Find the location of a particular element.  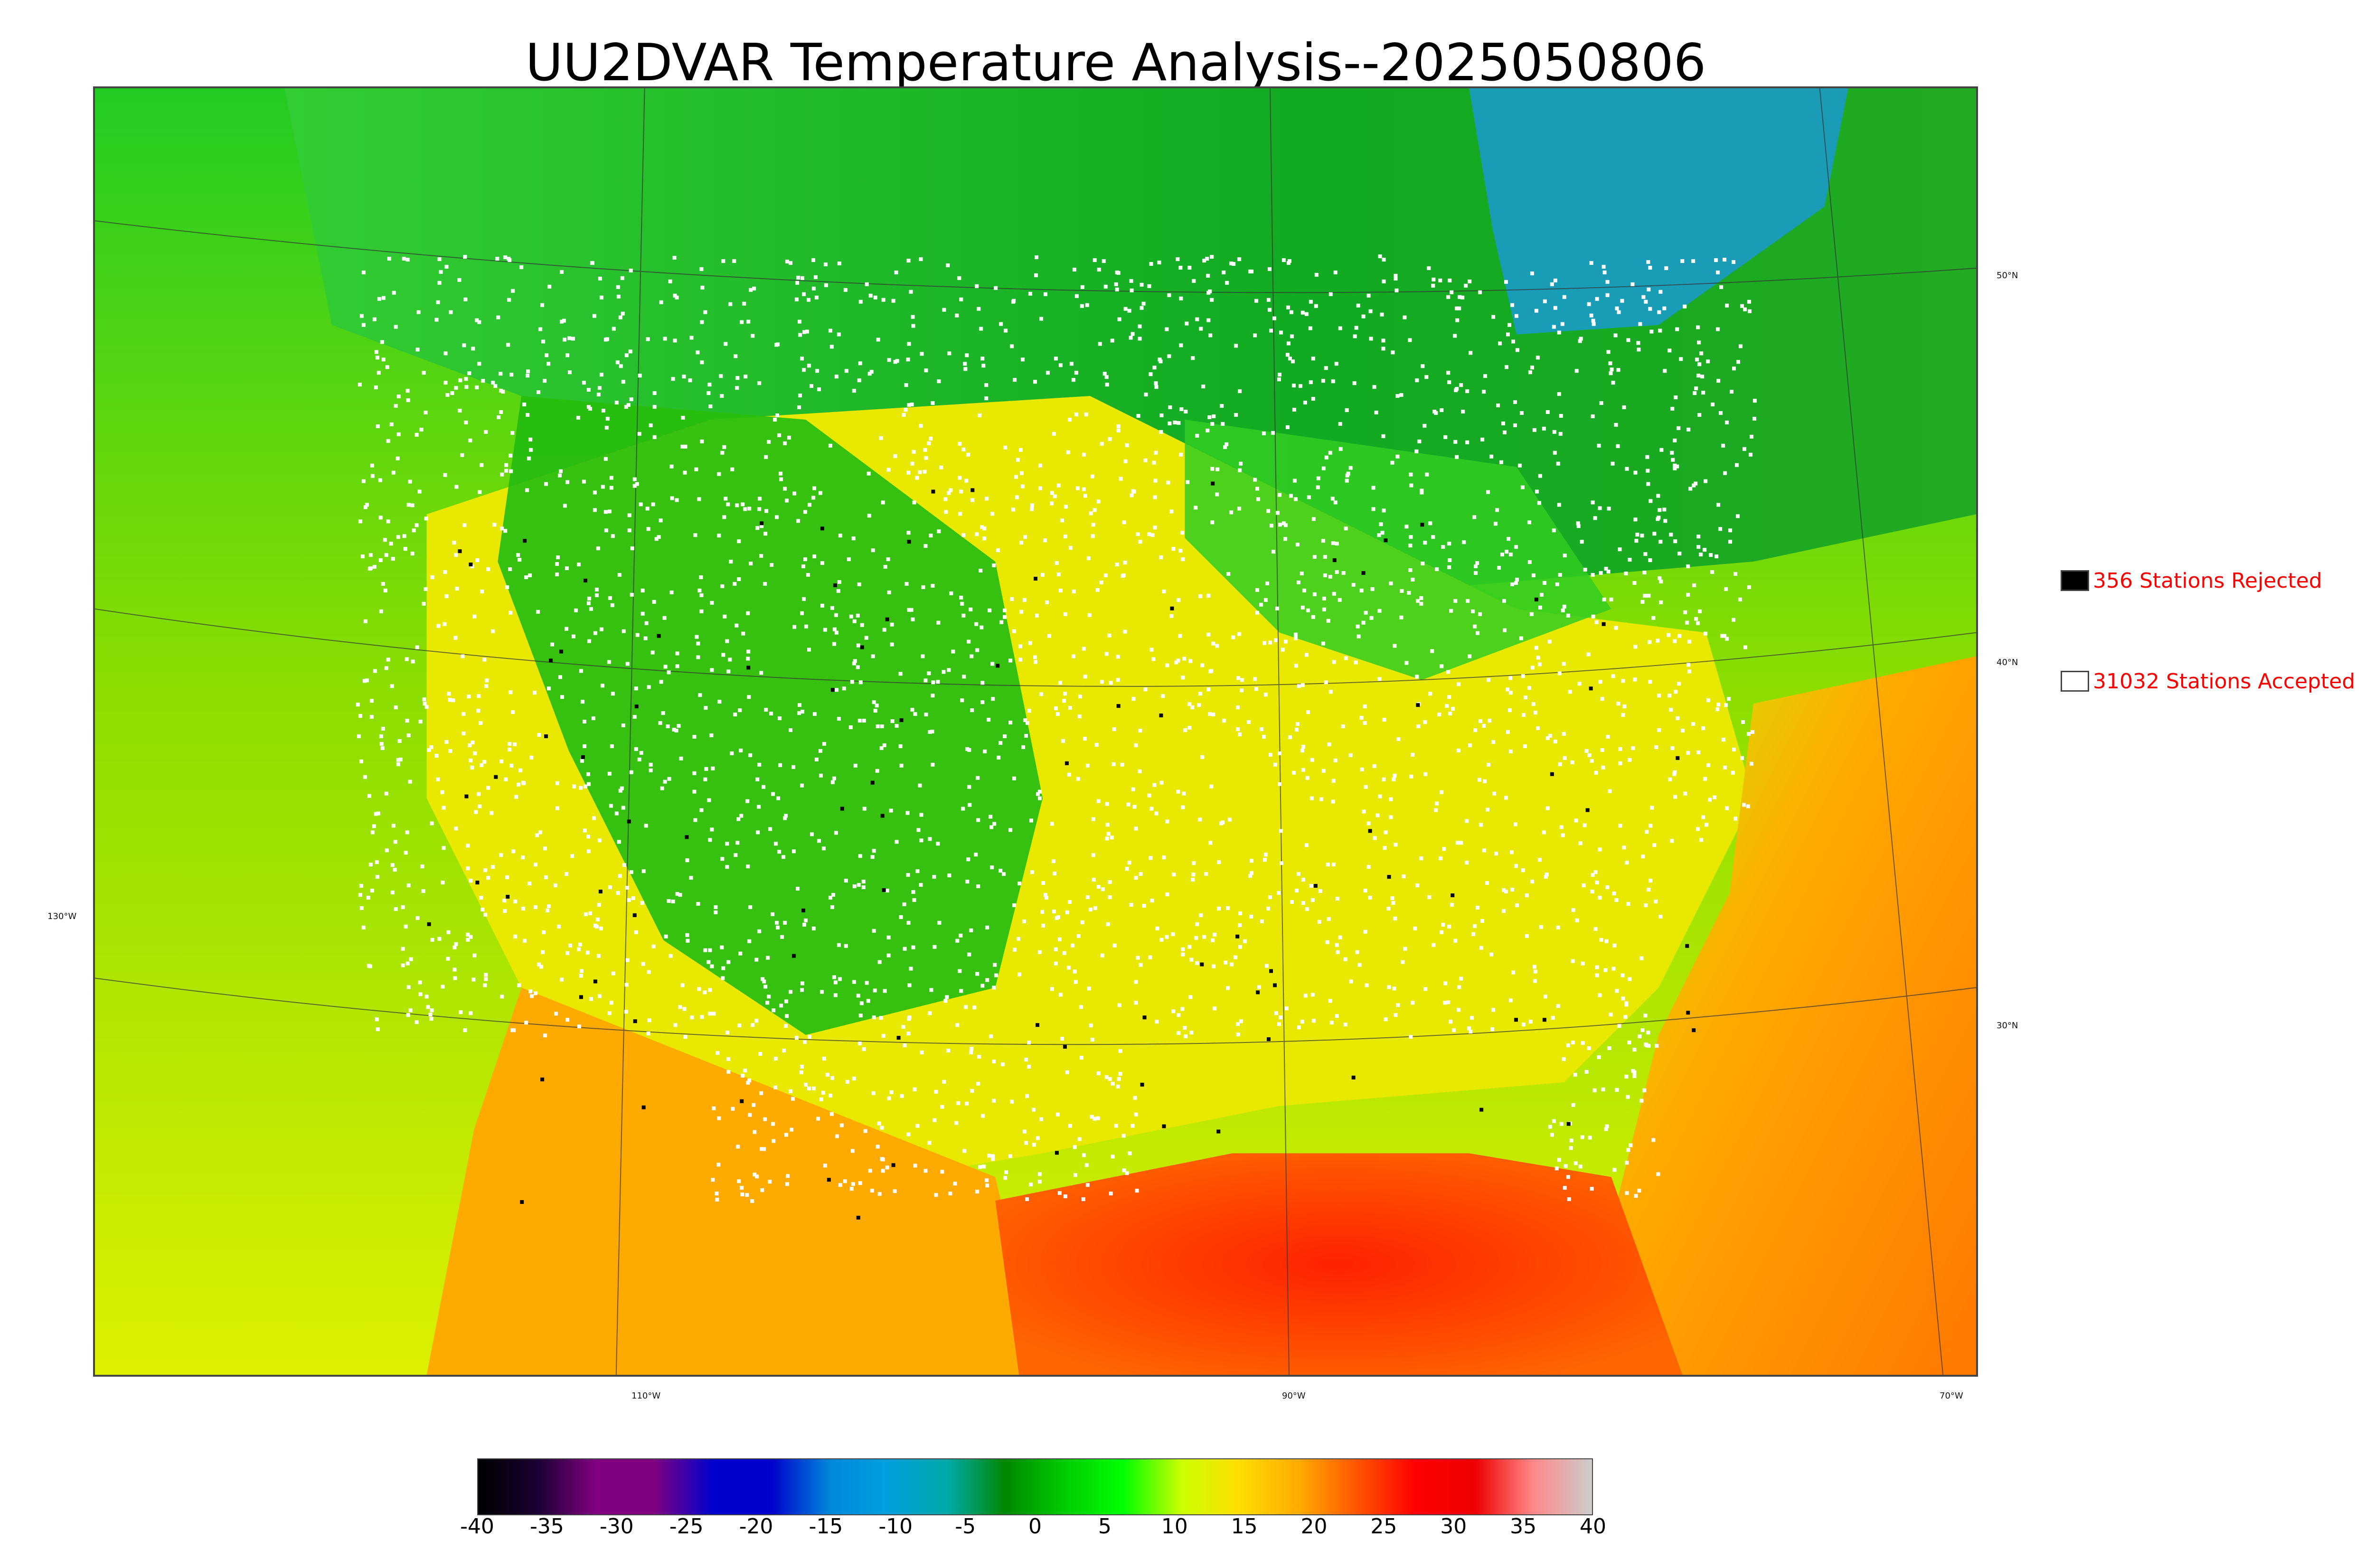

legend-rejected: 356 Stations Rejected is located at coordinates (2191, 580).